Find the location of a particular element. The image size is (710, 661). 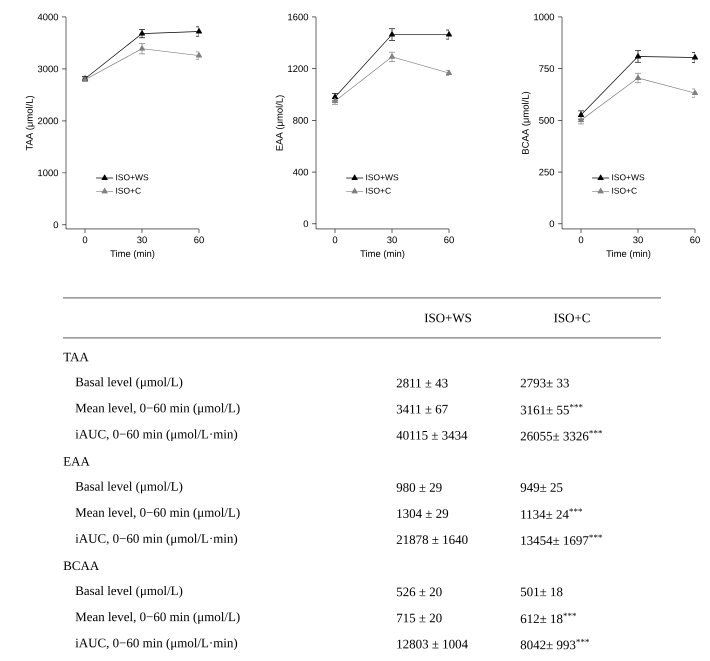

text: 3411 ± 67 is located at coordinates (422, 409).